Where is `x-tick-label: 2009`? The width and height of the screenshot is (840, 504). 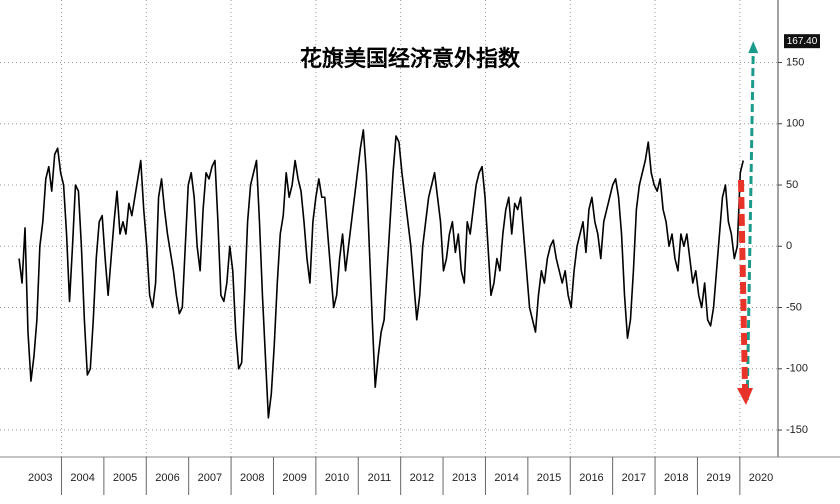 x-tick-label: 2009 is located at coordinates (294, 478).